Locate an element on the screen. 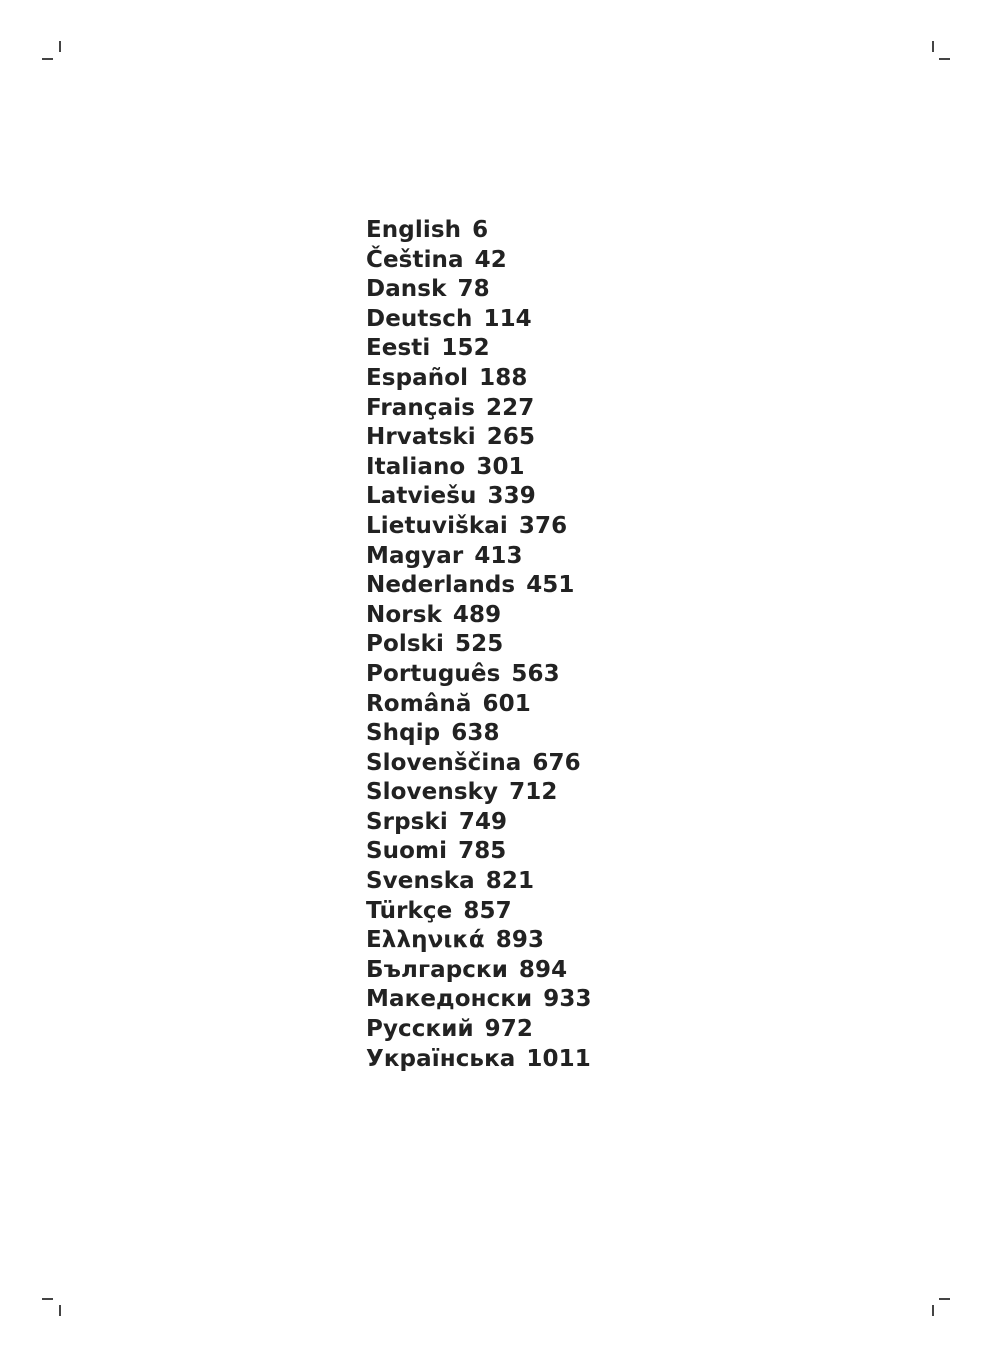 The width and height of the screenshot is (992, 1358). toc-page-number: 785 is located at coordinates (482, 851).